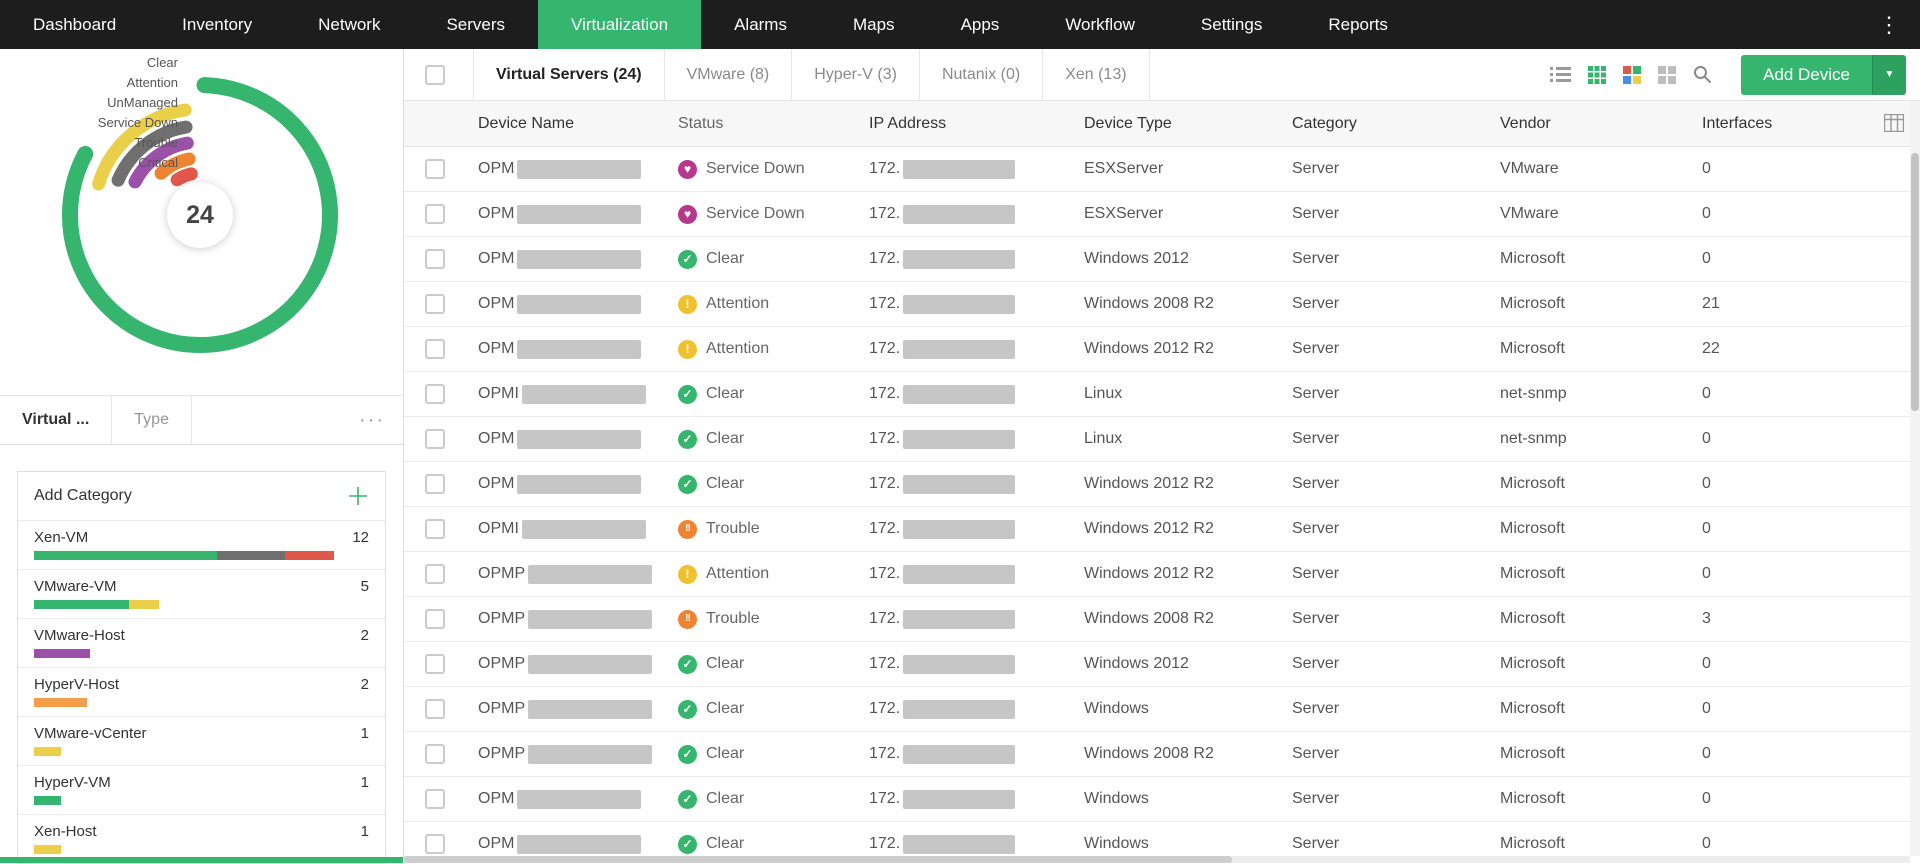 The image size is (1920, 864). Describe the element at coordinates (856, 74) in the screenshot. I see `device-tab-hyper-v: Hyper-V (3)` at that location.